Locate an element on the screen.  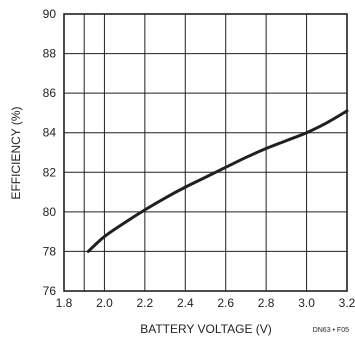
y-tick-label: 80 is located at coordinates (50, 212).